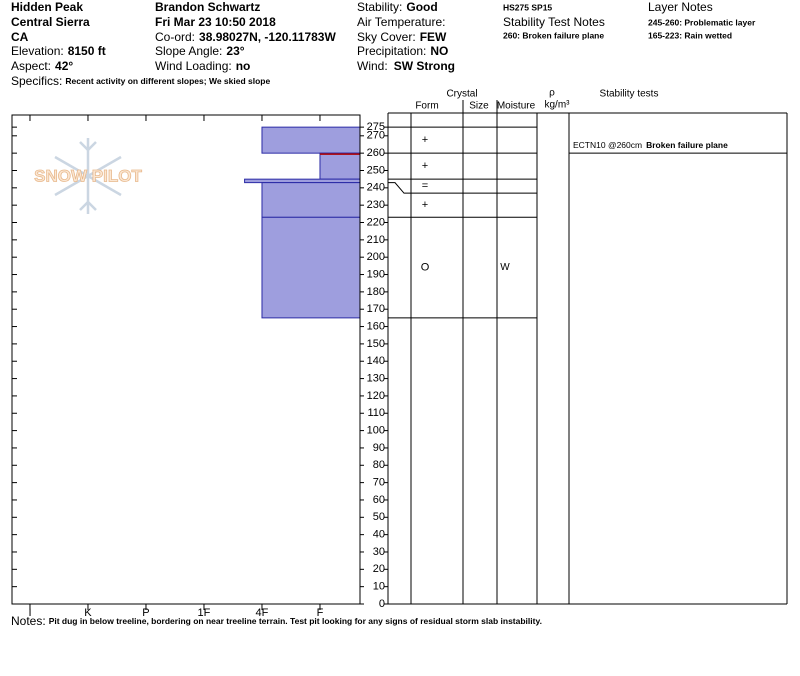  I want to click on header-form: Form, so click(426, 106).